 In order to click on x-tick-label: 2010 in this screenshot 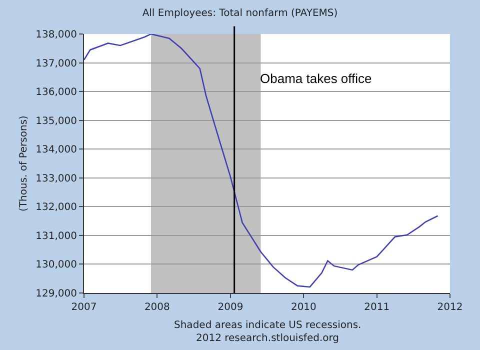, I will do `click(303, 307)`.